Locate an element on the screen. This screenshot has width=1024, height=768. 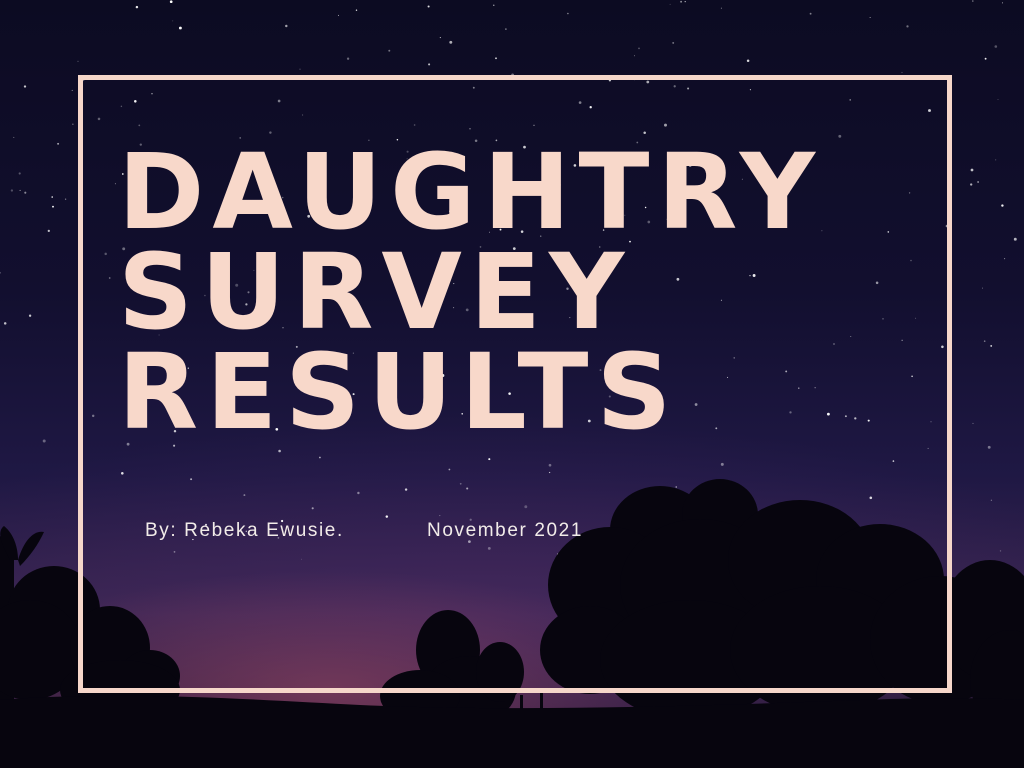
author-byline: By: Rebeka Ewusie. is located at coordinates (244, 530).